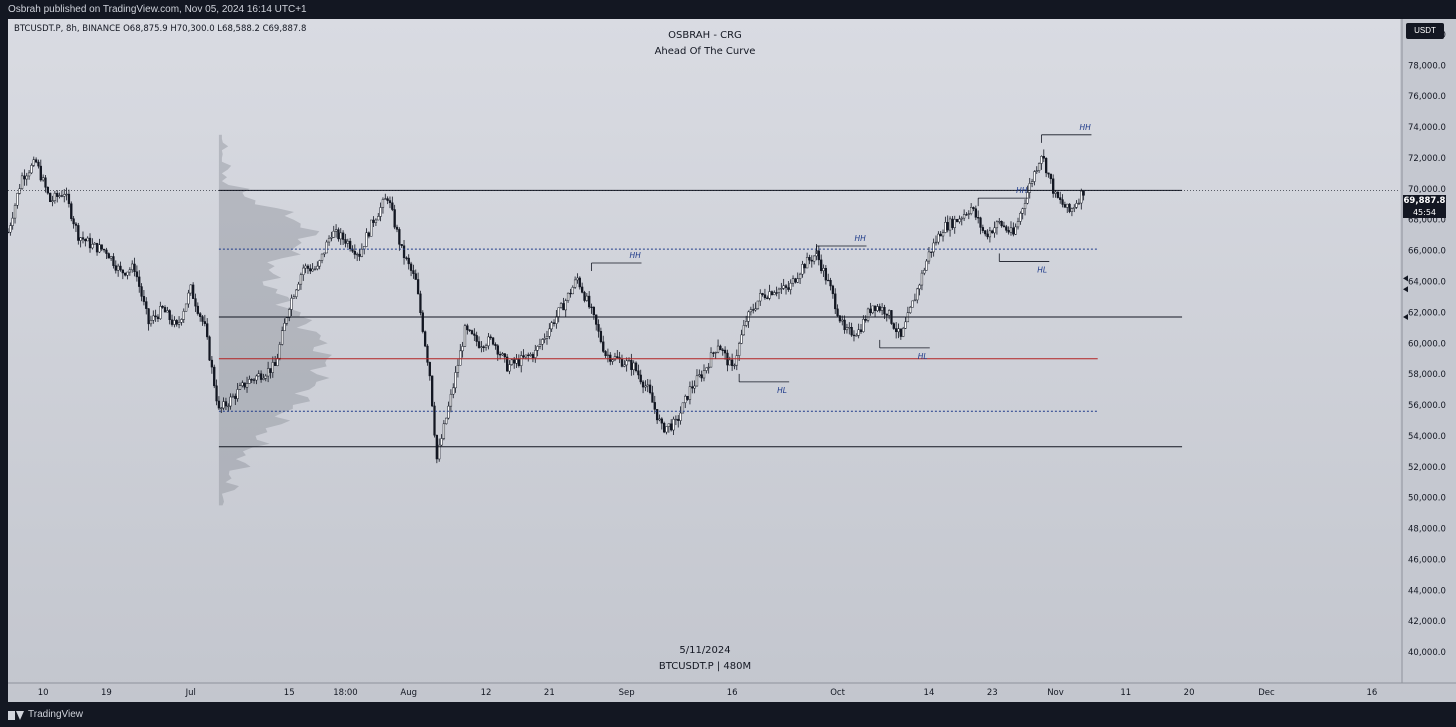  Describe the element at coordinates (1425, 31) in the screenshot. I see `currency-badge: USDT` at that location.